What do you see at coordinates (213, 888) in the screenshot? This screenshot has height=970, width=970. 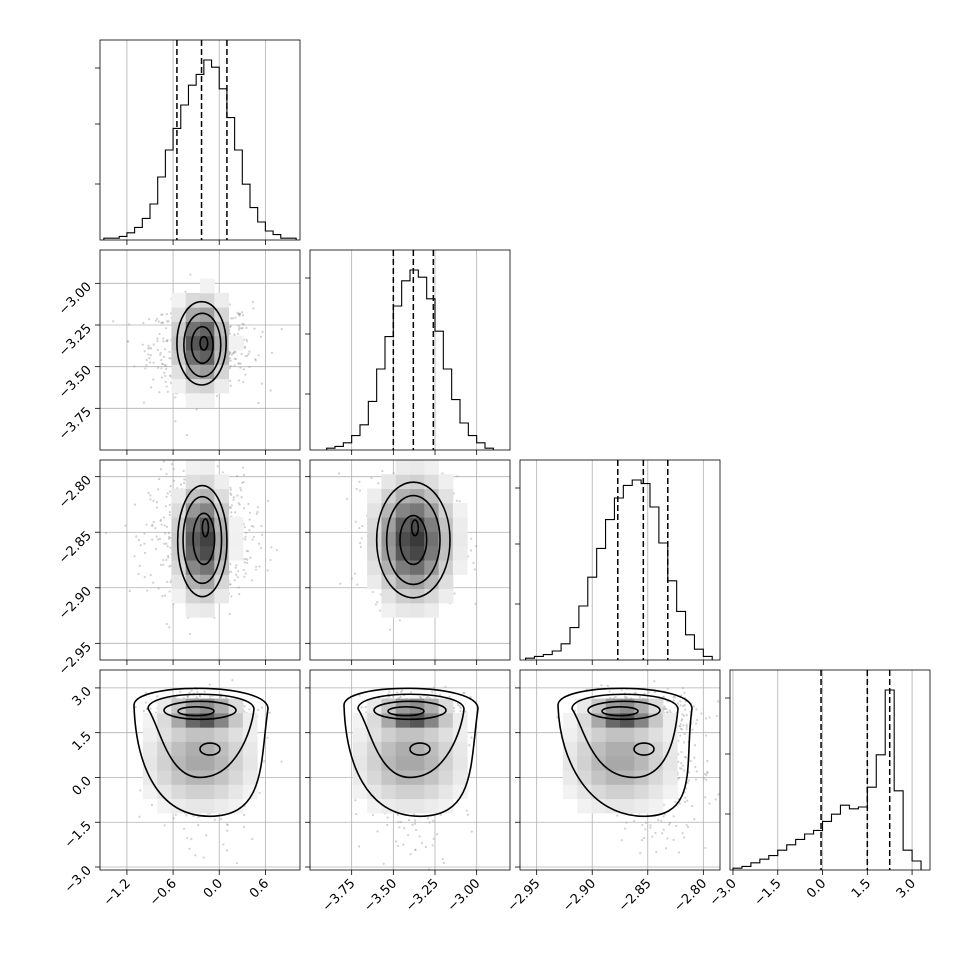 I see `x-tick-label: 0.0` at bounding box center [213, 888].